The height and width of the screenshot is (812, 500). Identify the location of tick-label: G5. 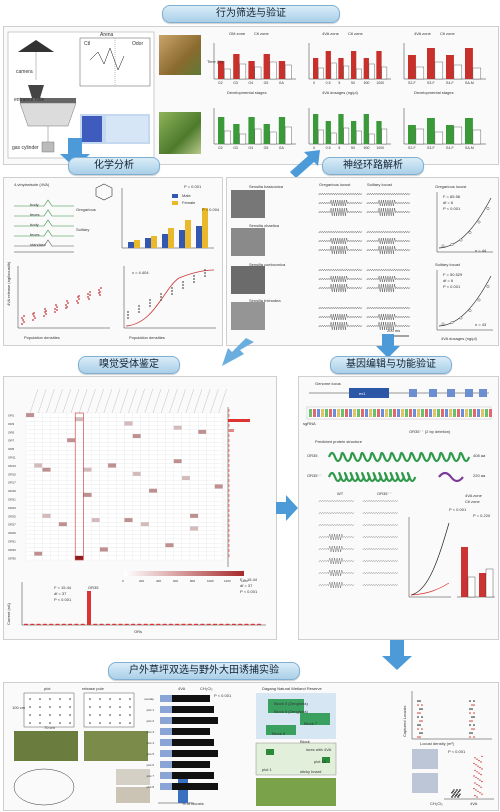
(266, 83).